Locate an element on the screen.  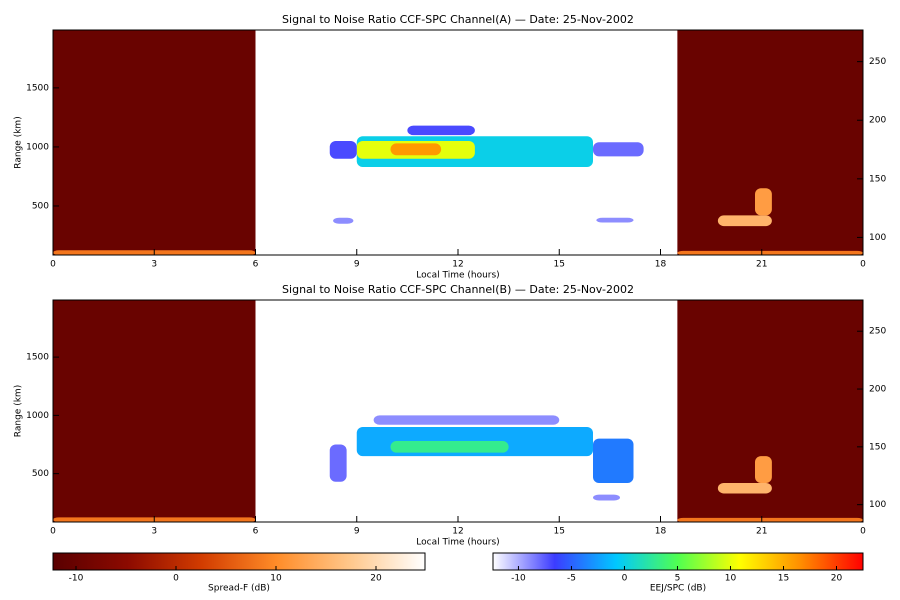
colorbar-tick-label: -5 is located at coordinates (571, 579).